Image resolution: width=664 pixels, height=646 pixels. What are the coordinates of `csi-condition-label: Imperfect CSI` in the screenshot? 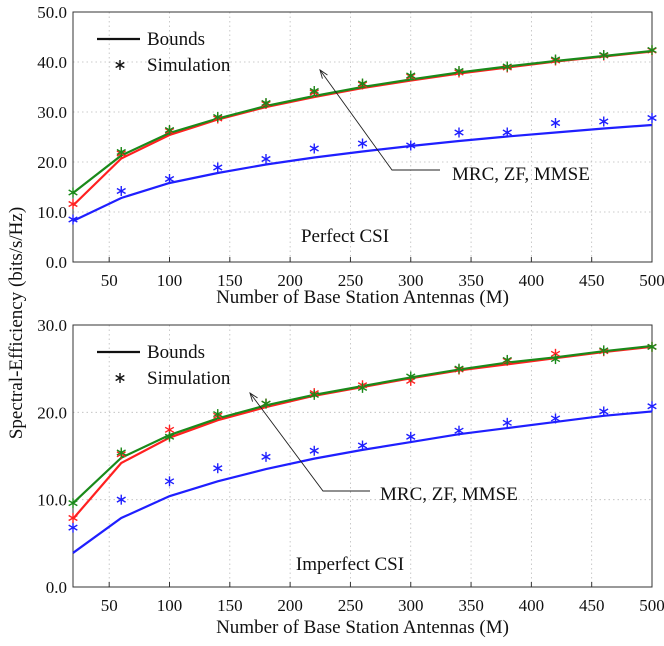 It's located at (350, 564).